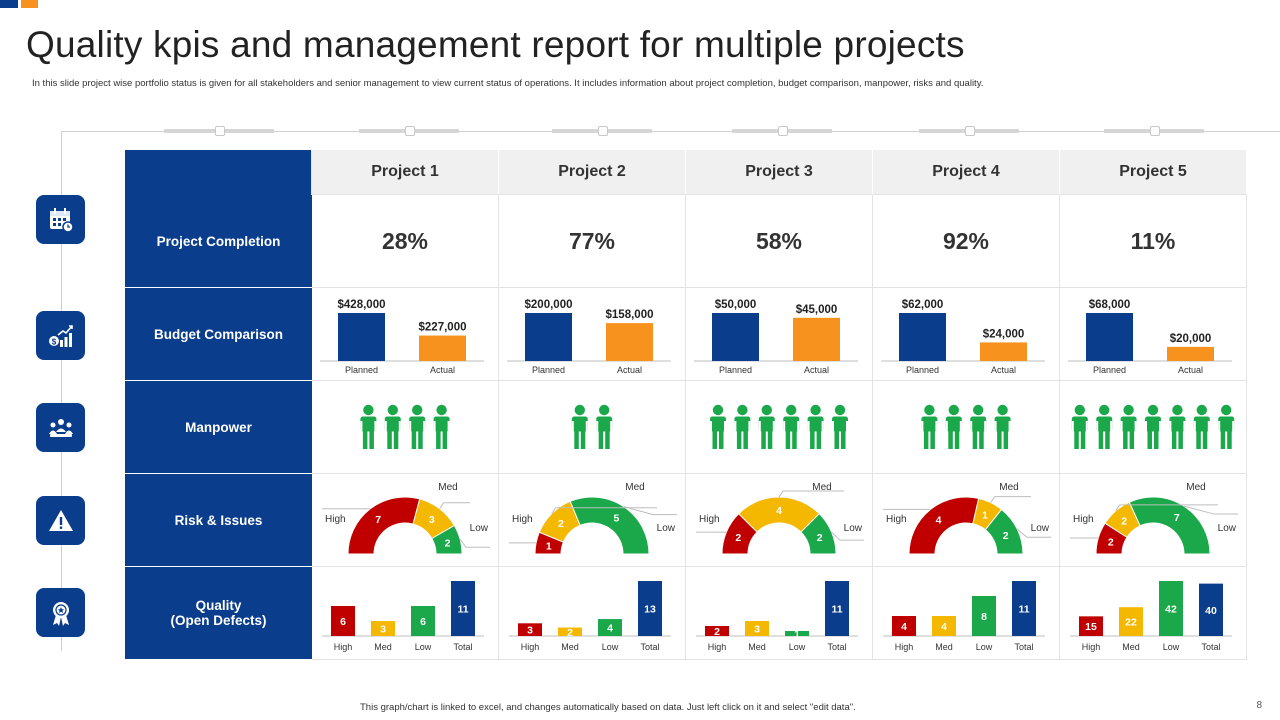 Image resolution: width=1280 pixels, height=720 pixels. What do you see at coordinates (736, 305) in the screenshot?
I see `budget-value-label: $50,000` at bounding box center [736, 305].